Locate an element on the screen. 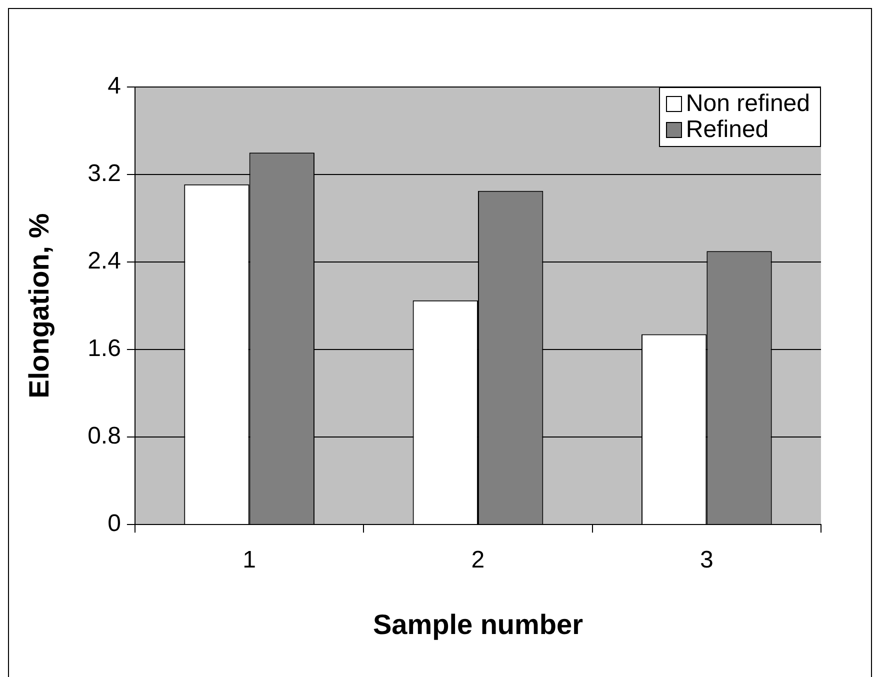 The height and width of the screenshot is (677, 879). legend-label: Non refined is located at coordinates (748, 104).